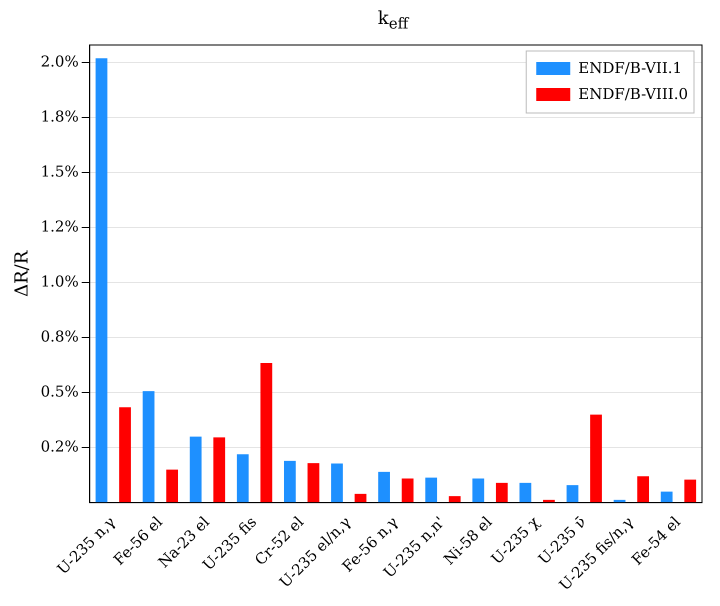 This screenshot has width=720, height=606. I want to click on y-tick-label: 1.0%, so click(59, 281).